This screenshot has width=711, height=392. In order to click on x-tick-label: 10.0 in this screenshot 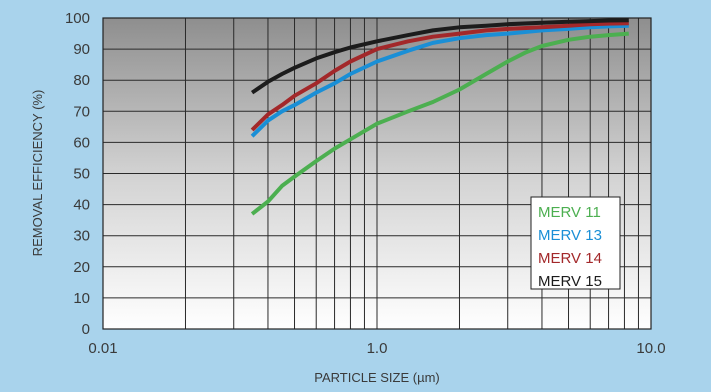, I will do `click(650, 348)`.